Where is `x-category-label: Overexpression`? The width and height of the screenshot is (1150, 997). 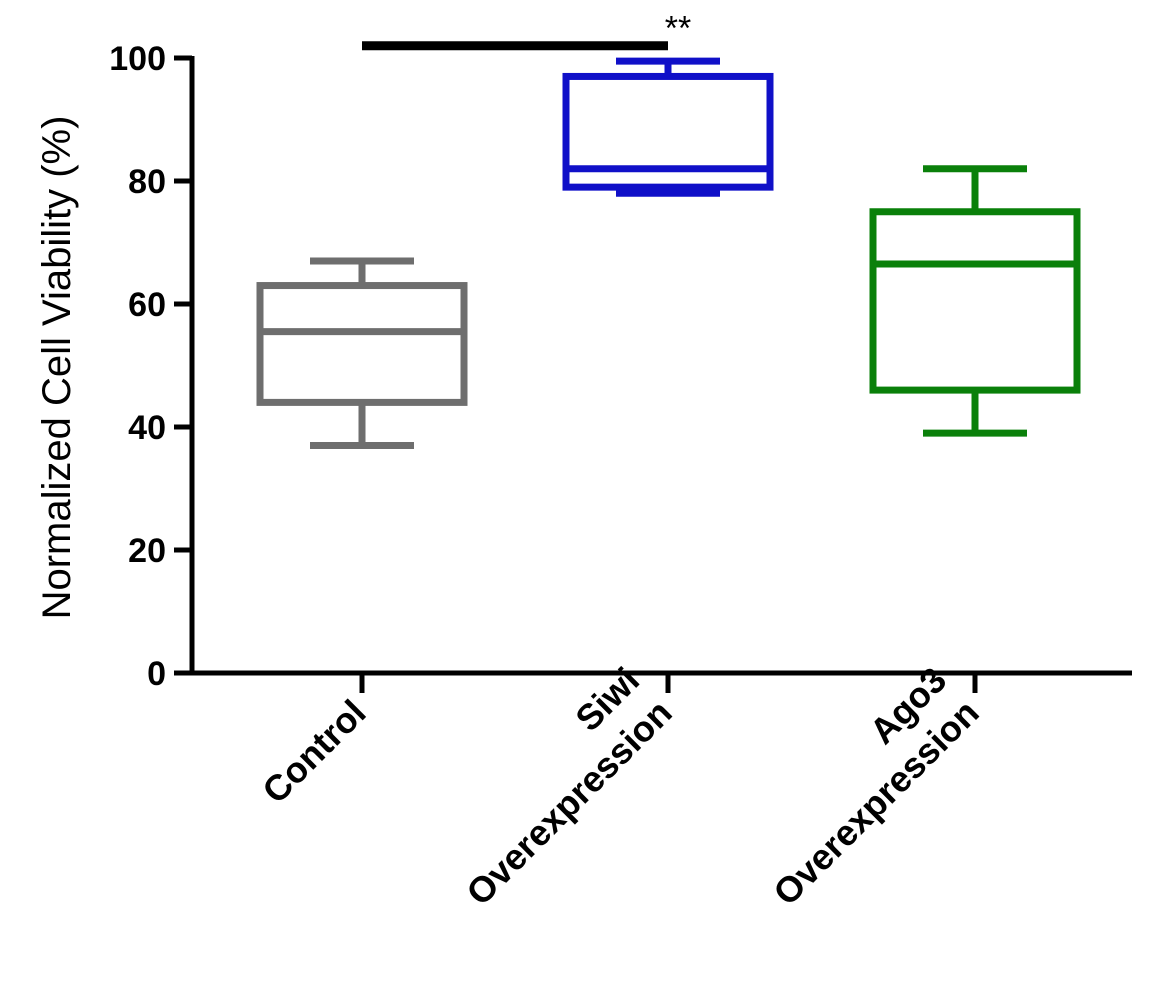
x-category-label: Overexpression is located at coordinates (568, 802).